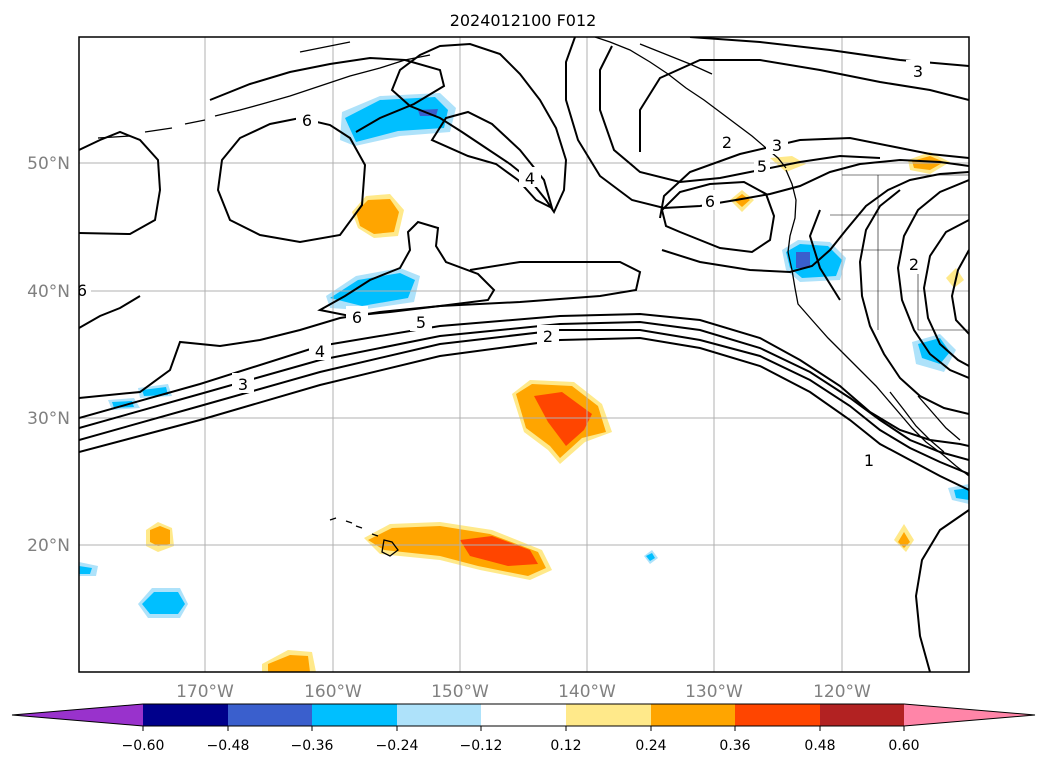  Describe the element at coordinates (523, 692) in the screenshot. I see `longitude-labels: 170°W 160°W 150°W 140°W 130°W 120°W` at that location.